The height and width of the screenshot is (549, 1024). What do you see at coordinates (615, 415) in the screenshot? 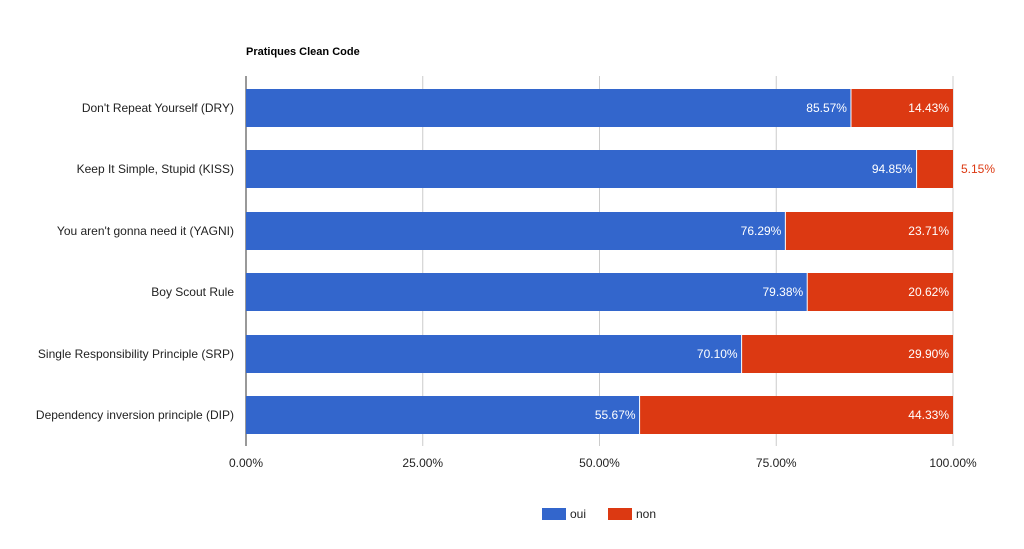
I see `data-label: 55.67%` at bounding box center [615, 415].